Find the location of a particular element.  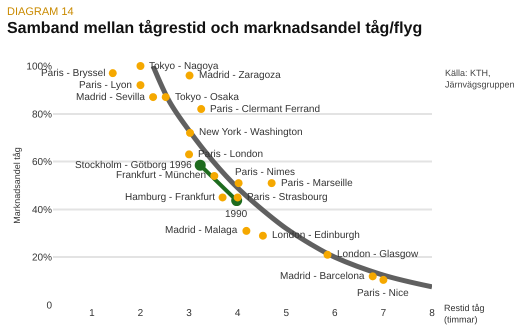

x-tick-label: 2 is located at coordinates (141, 313).